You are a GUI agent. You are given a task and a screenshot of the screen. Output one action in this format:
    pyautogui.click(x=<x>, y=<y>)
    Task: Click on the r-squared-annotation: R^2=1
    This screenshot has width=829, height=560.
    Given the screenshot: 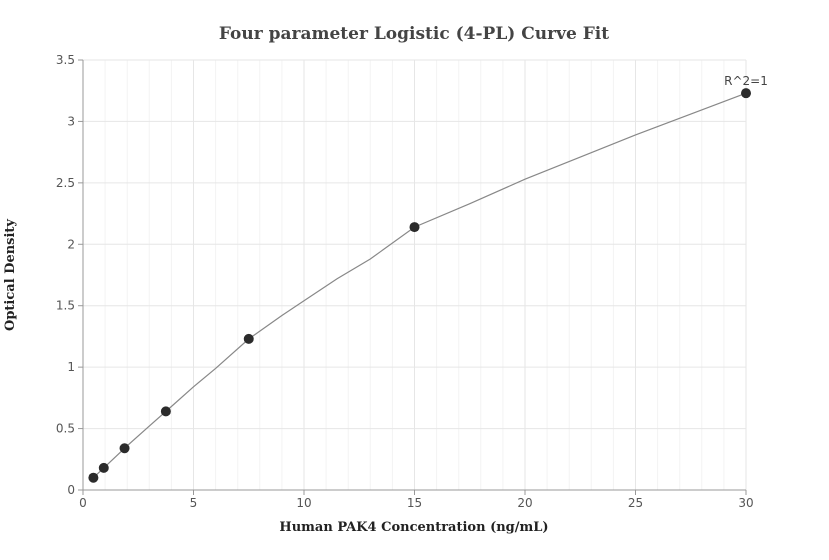 What is the action you would take?
    pyautogui.click(x=746, y=81)
    